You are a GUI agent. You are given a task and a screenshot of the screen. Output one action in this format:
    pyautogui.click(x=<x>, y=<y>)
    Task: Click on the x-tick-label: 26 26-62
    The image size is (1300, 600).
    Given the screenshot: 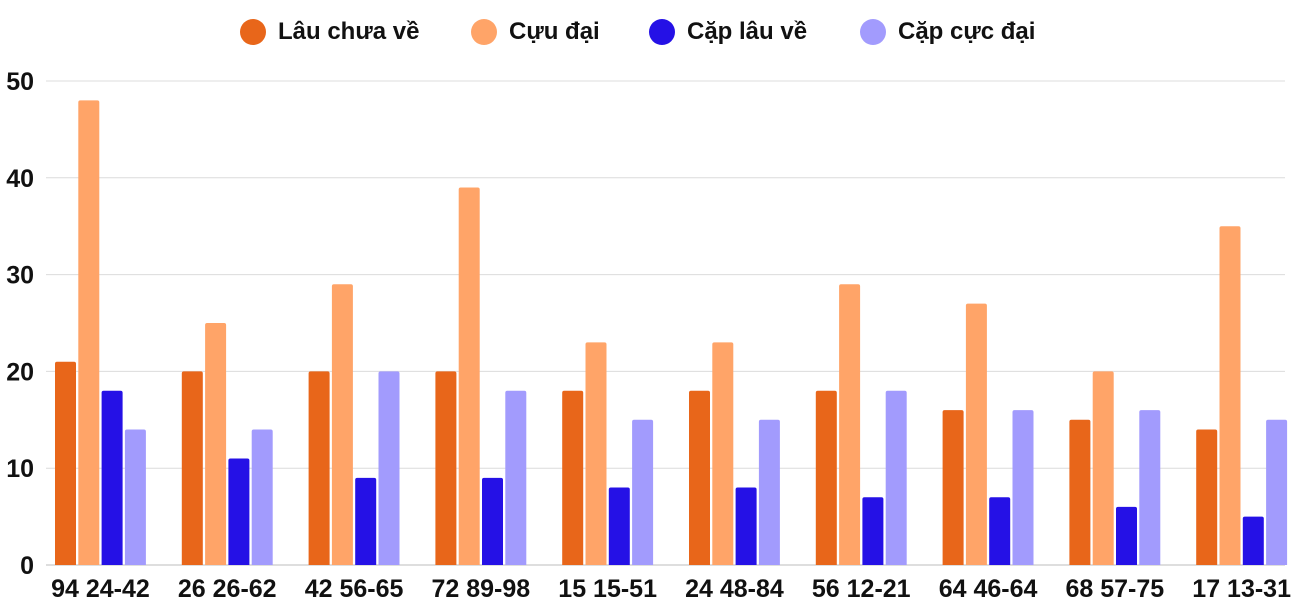 What is the action you would take?
    pyautogui.click(x=227, y=587)
    